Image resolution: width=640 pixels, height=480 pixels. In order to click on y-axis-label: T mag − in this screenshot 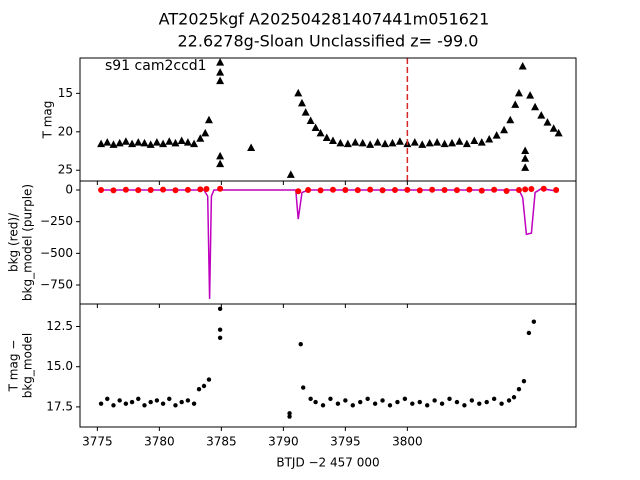, I will do `click(14, 366)`.